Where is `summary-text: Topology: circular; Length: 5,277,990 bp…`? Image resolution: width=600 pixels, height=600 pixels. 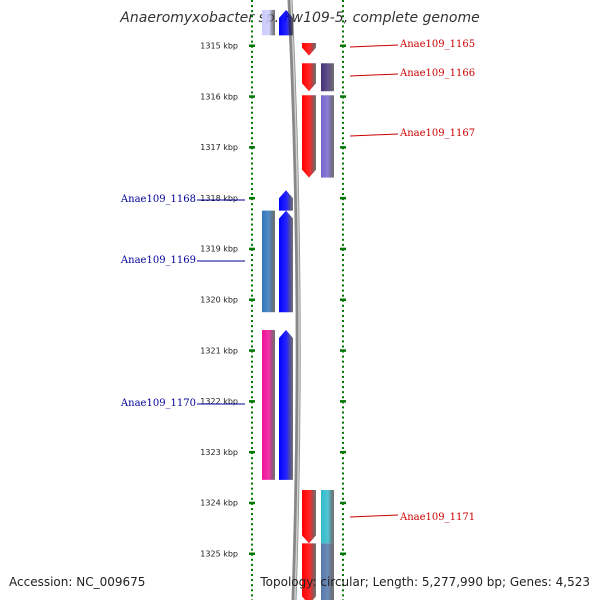 summary-text: Topology: circular; Length: 5,277,990 bp… is located at coordinates (425, 582).